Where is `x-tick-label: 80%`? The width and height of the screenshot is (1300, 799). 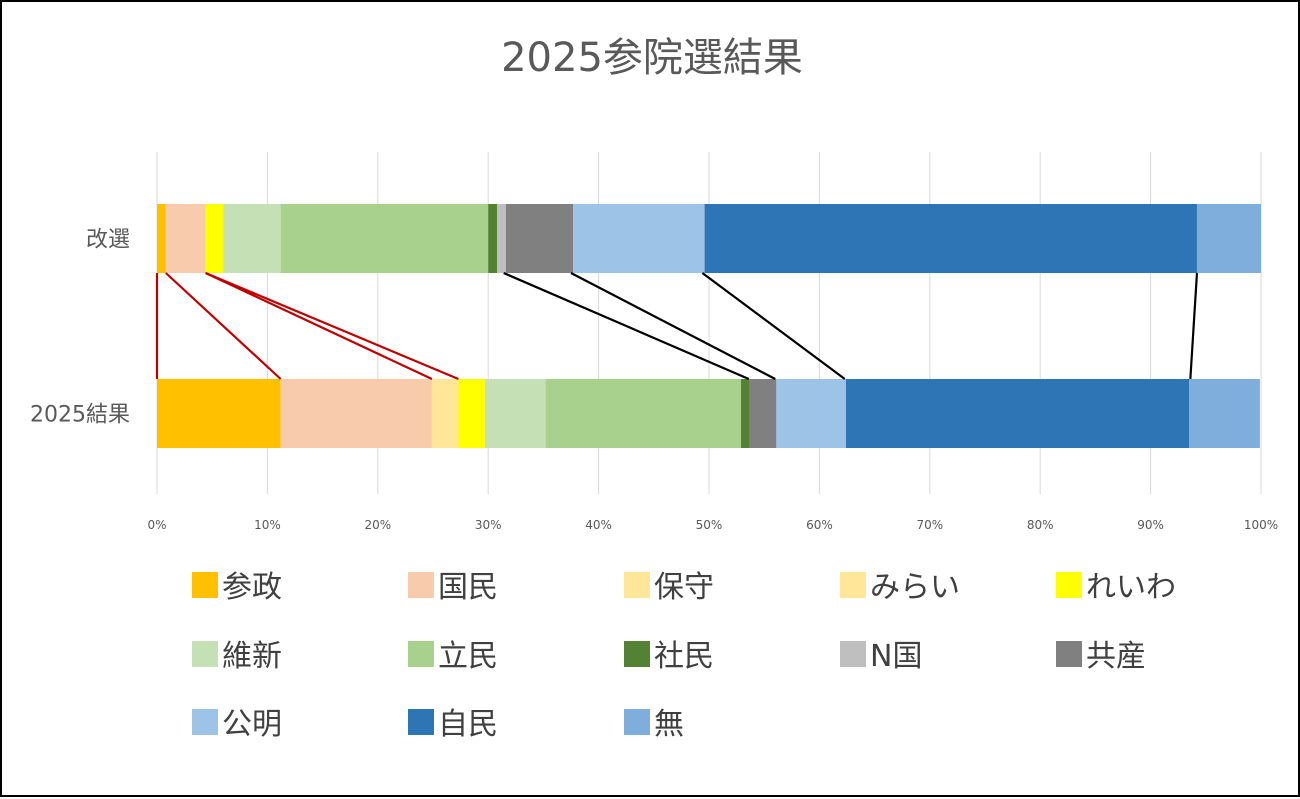 x-tick-label: 80% is located at coordinates (1040, 525).